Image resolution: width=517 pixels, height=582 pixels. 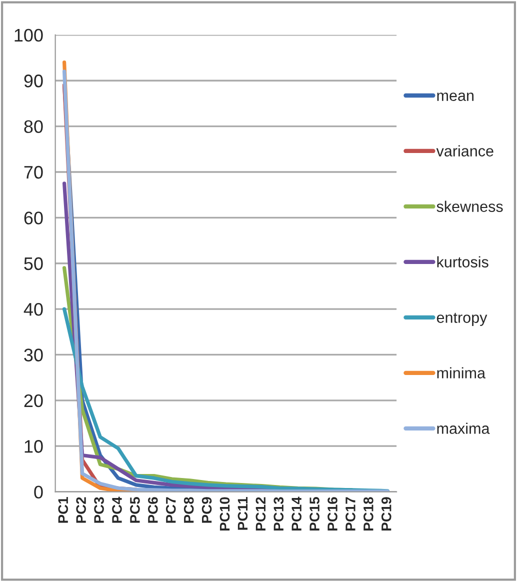 I want to click on legend-label: mean, so click(x=455, y=96).